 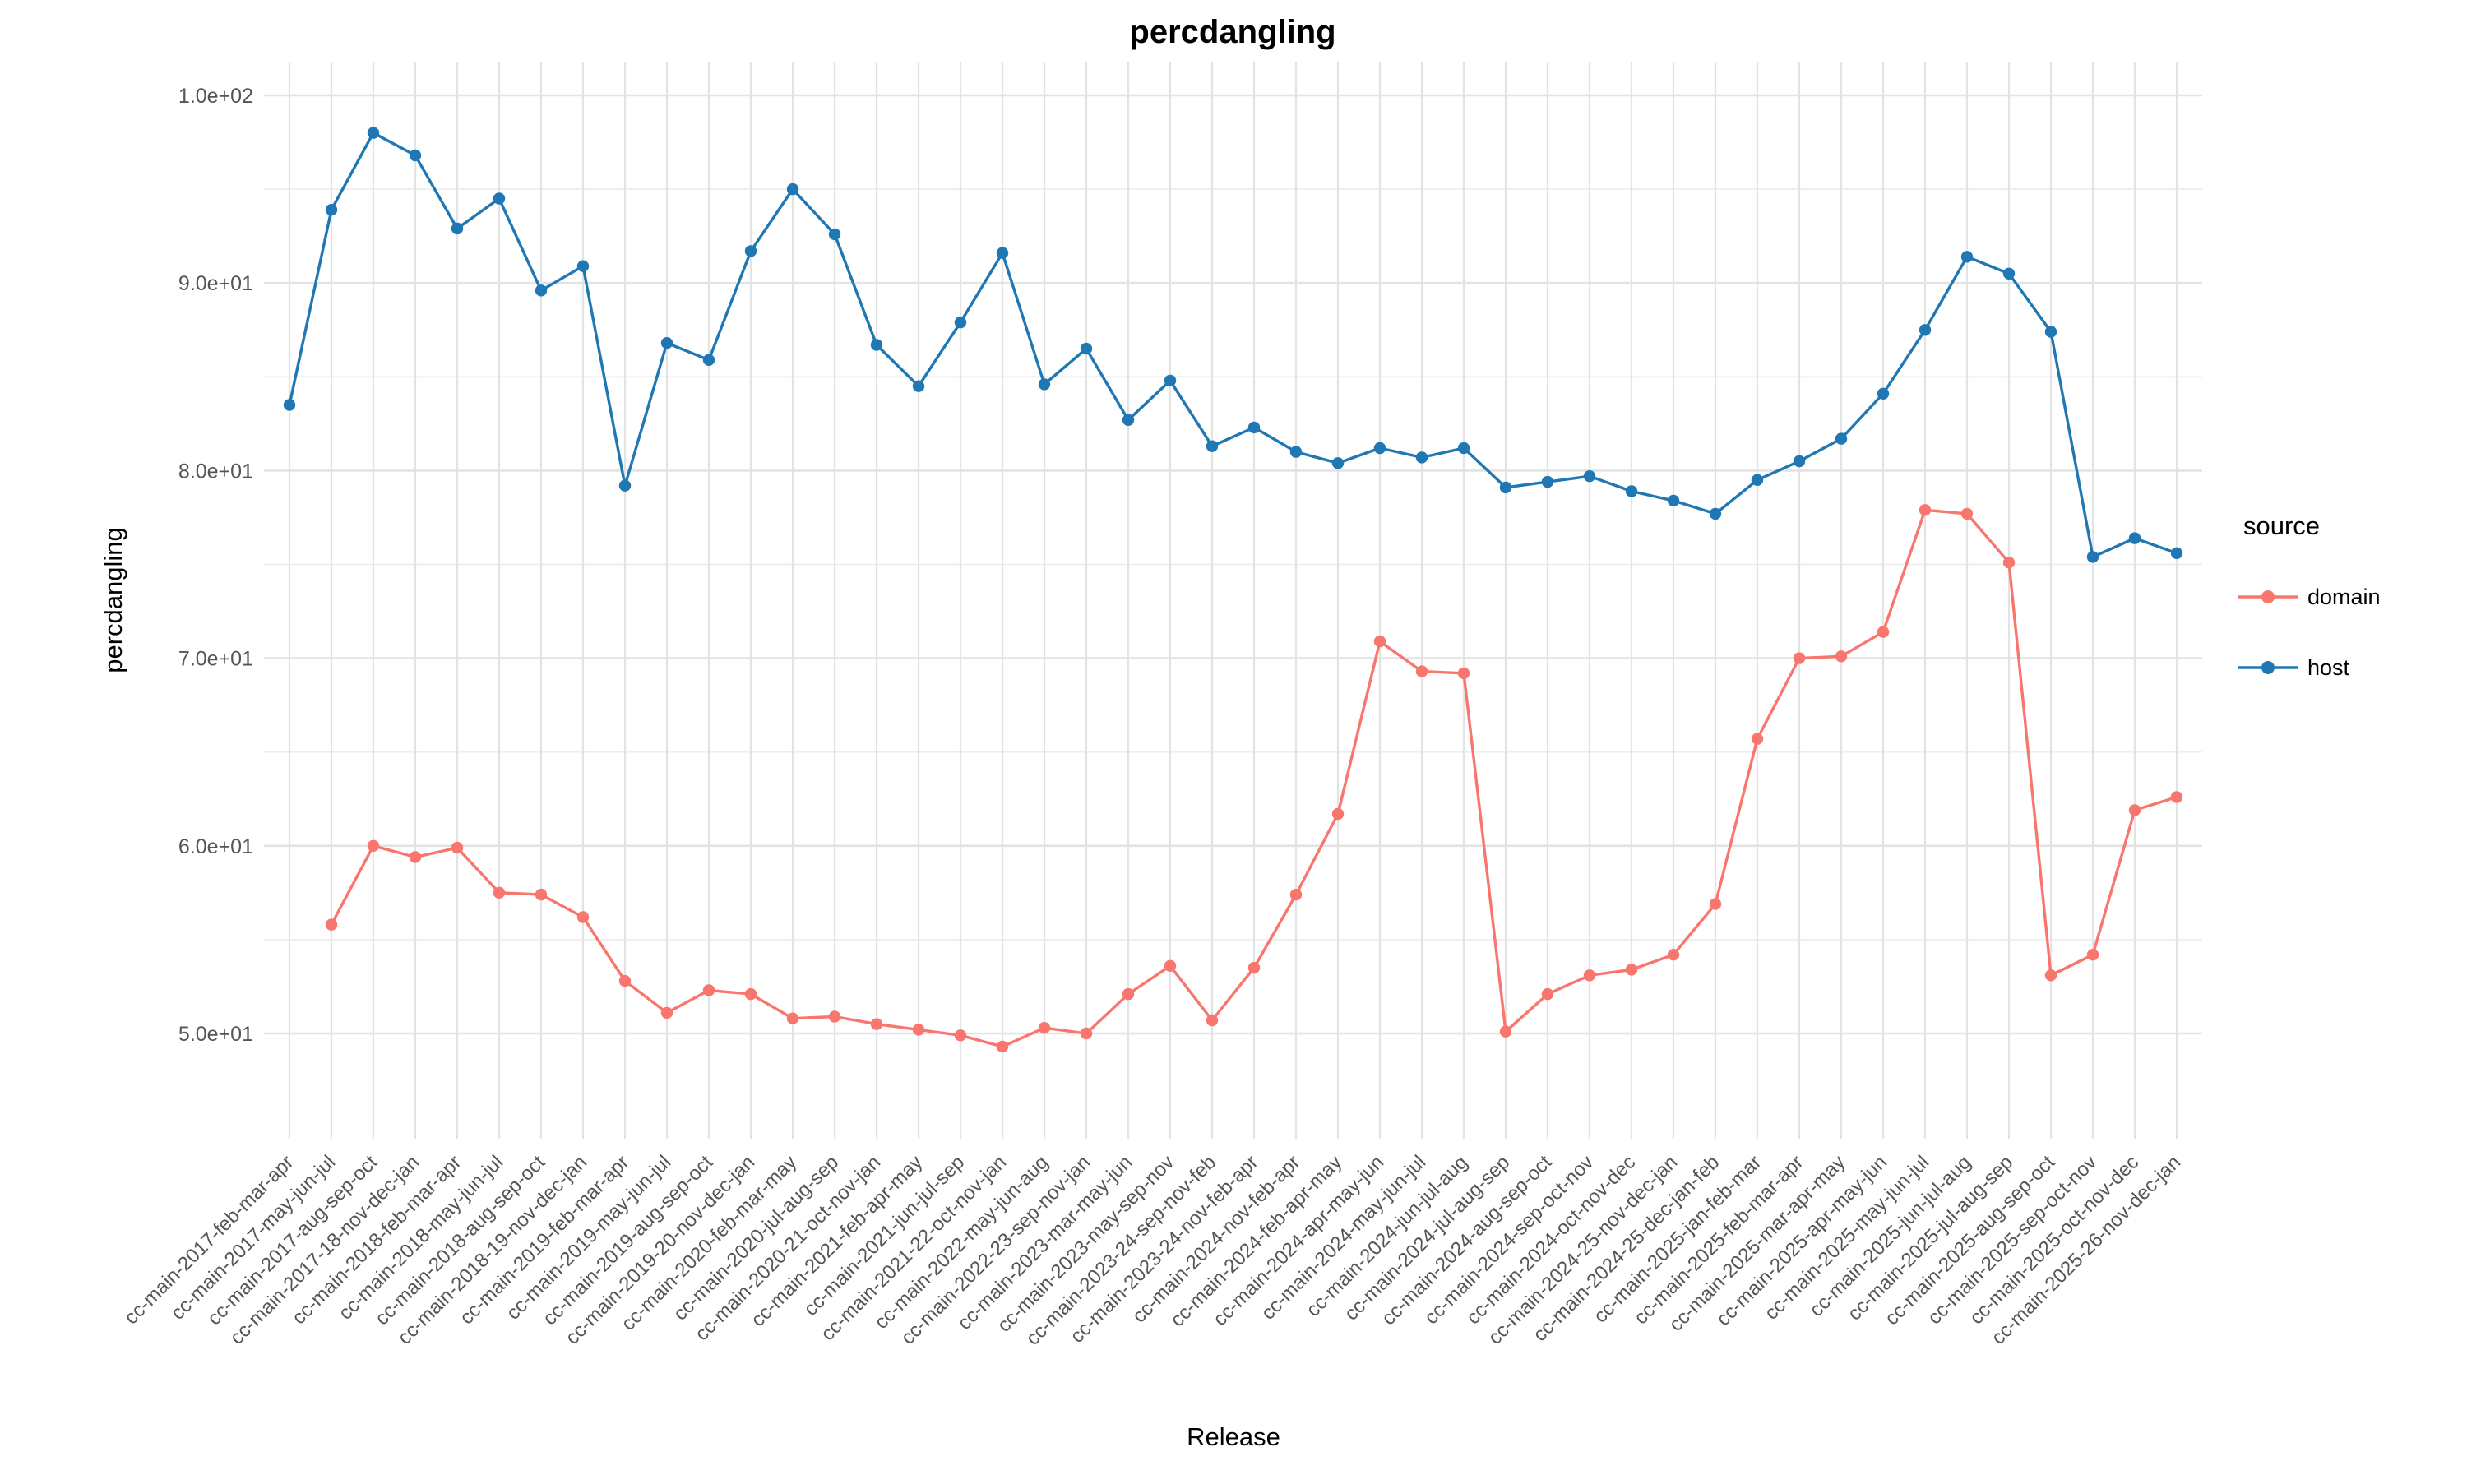 What do you see at coordinates (215, 472) in the screenshot?
I see `y-tick-label: 8.0e+01` at bounding box center [215, 472].